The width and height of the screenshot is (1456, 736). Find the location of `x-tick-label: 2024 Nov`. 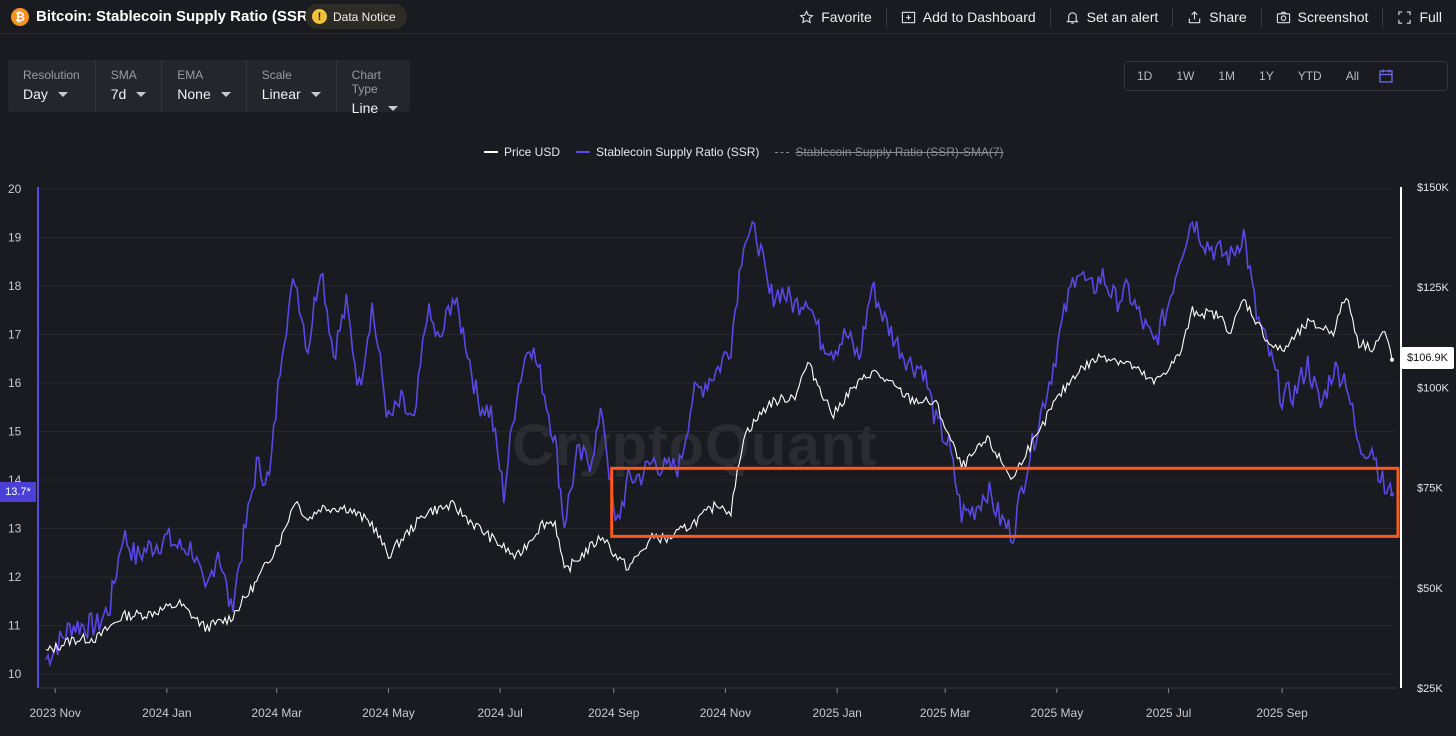

x-tick-label: 2024 Nov is located at coordinates (725, 713).